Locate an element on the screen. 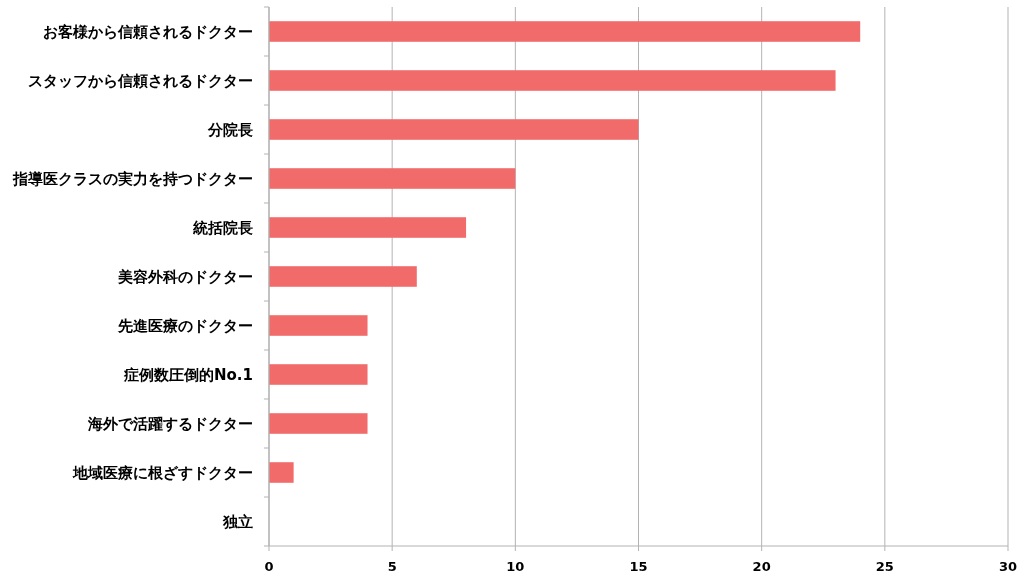 This screenshot has height=580, width=1024. category-label: 先進医療のドクター is located at coordinates (185, 325).